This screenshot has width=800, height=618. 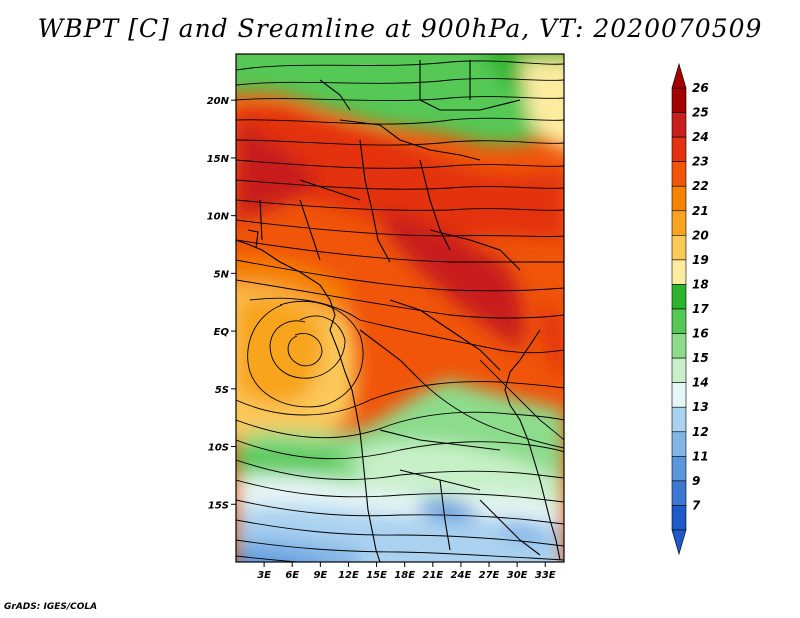 I want to click on lon-tick-label: 15E, so click(x=376, y=575).